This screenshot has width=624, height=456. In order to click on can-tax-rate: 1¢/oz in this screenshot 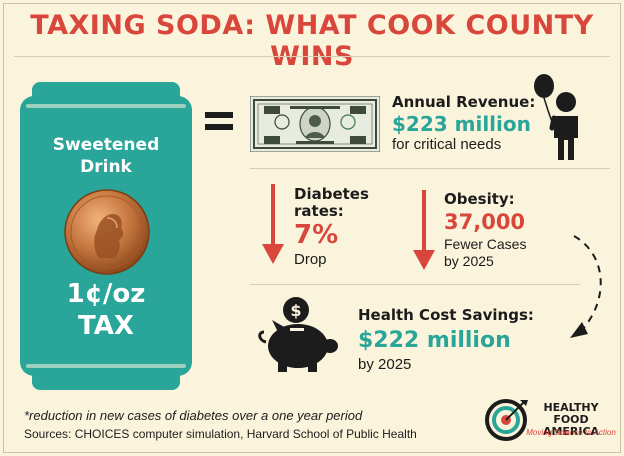, I will do `click(106, 294)`.